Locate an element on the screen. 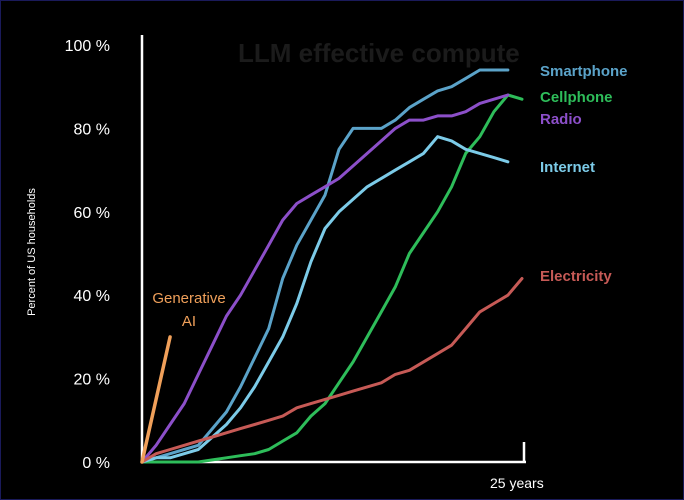 This screenshot has width=684, height=500. series-label-internet: Internet is located at coordinates (567, 167).